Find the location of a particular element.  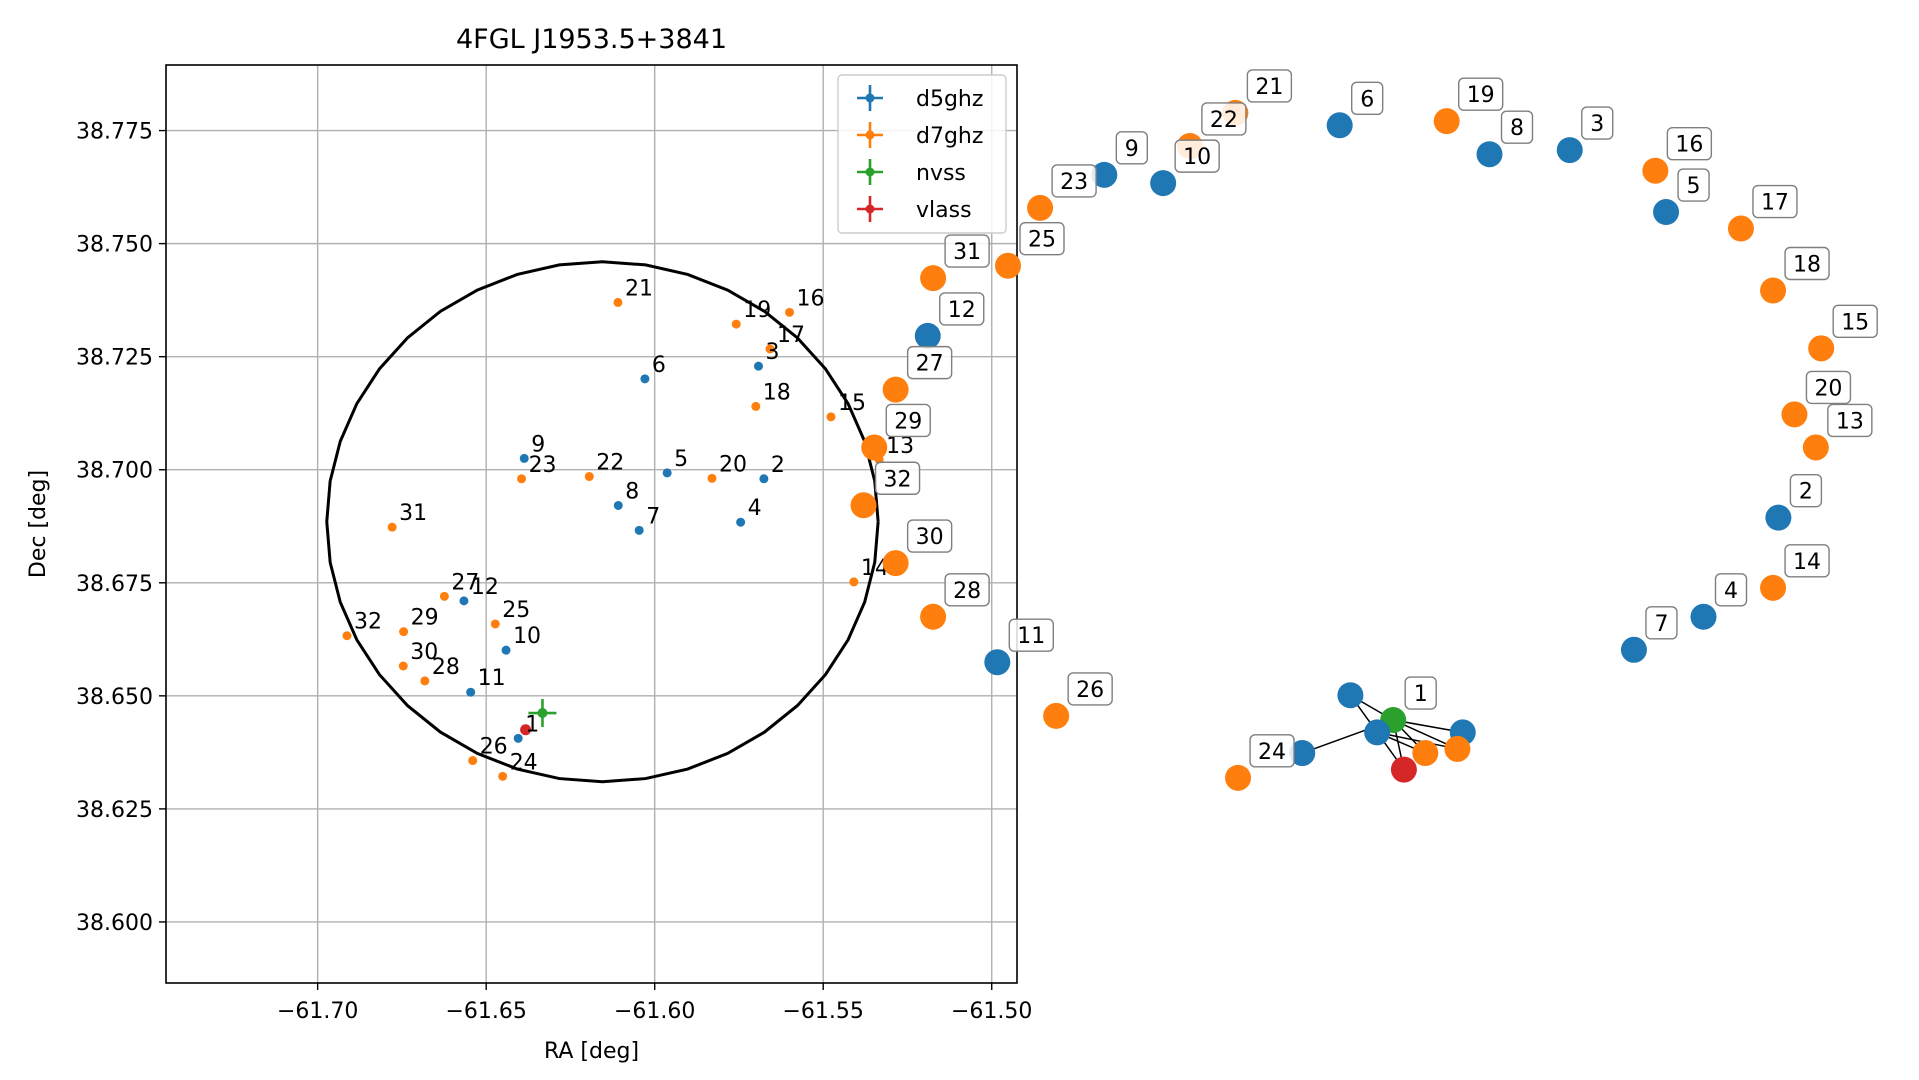

point-label: 3 is located at coordinates (772, 352).